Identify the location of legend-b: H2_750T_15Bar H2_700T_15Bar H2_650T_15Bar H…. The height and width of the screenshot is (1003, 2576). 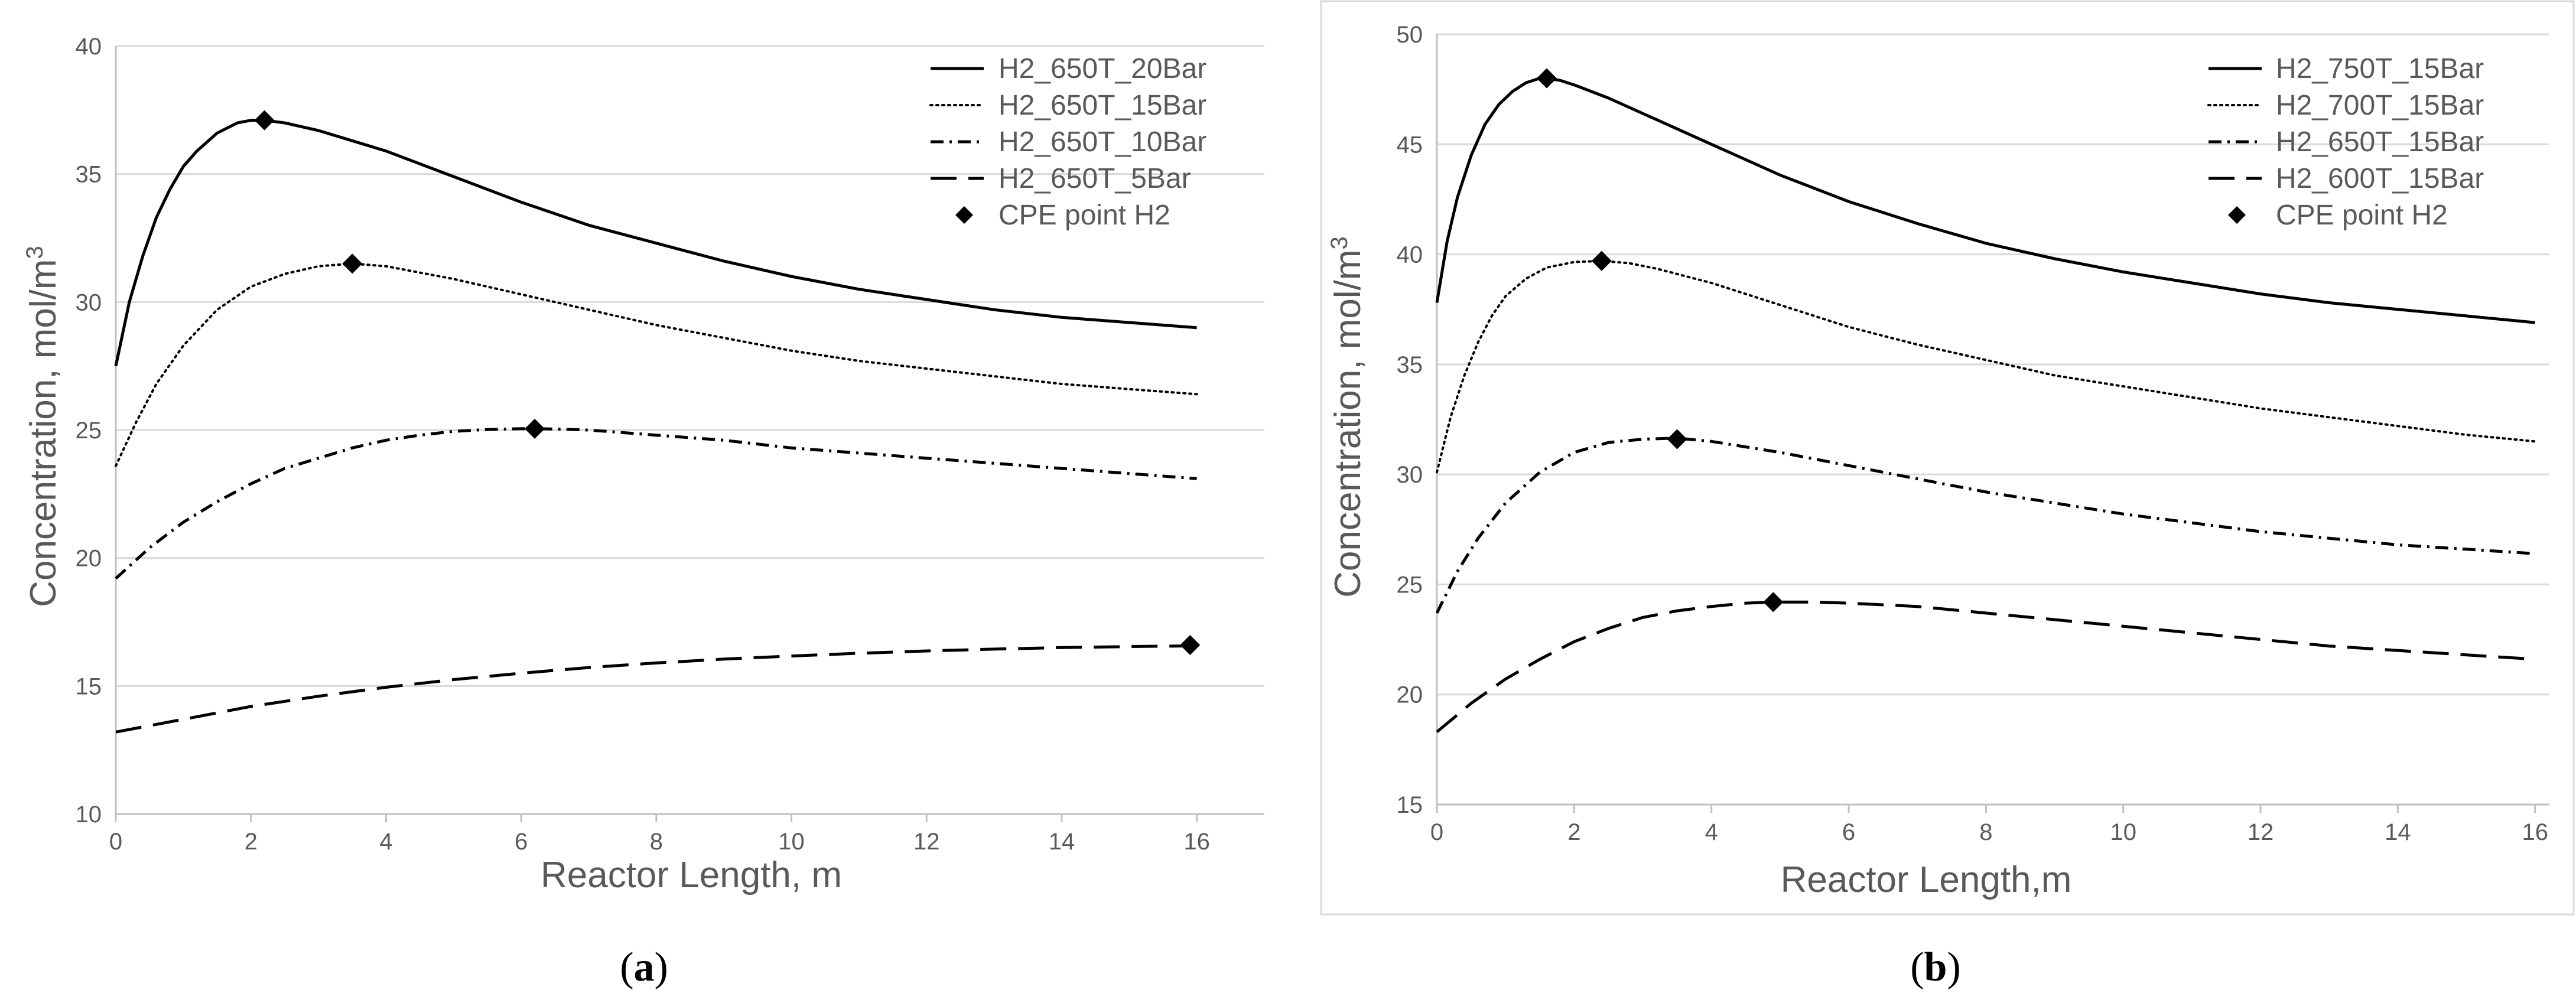
(2345, 142).